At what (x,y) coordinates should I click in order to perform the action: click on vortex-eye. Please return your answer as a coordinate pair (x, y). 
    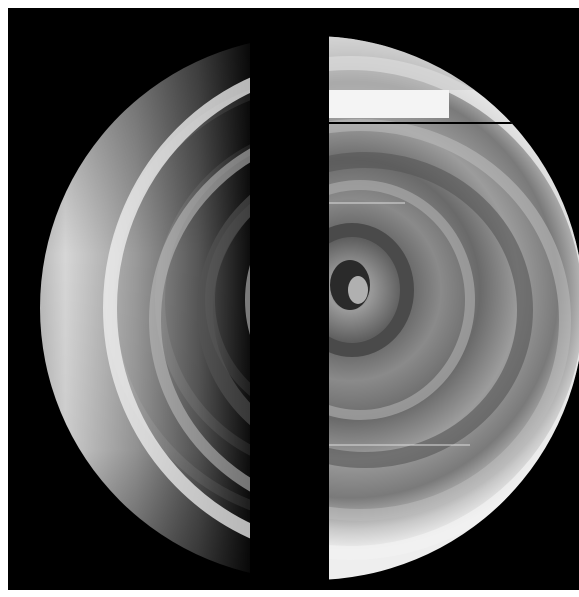
    Looking at the image, I should click on (358, 290).